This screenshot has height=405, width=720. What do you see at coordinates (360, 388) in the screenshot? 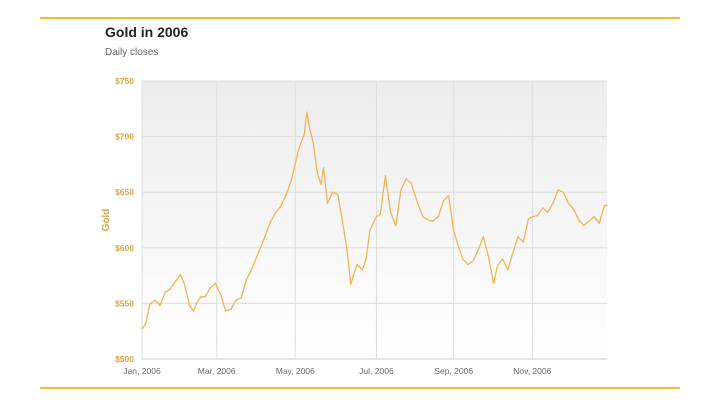
I see `bottom-rule` at bounding box center [360, 388].